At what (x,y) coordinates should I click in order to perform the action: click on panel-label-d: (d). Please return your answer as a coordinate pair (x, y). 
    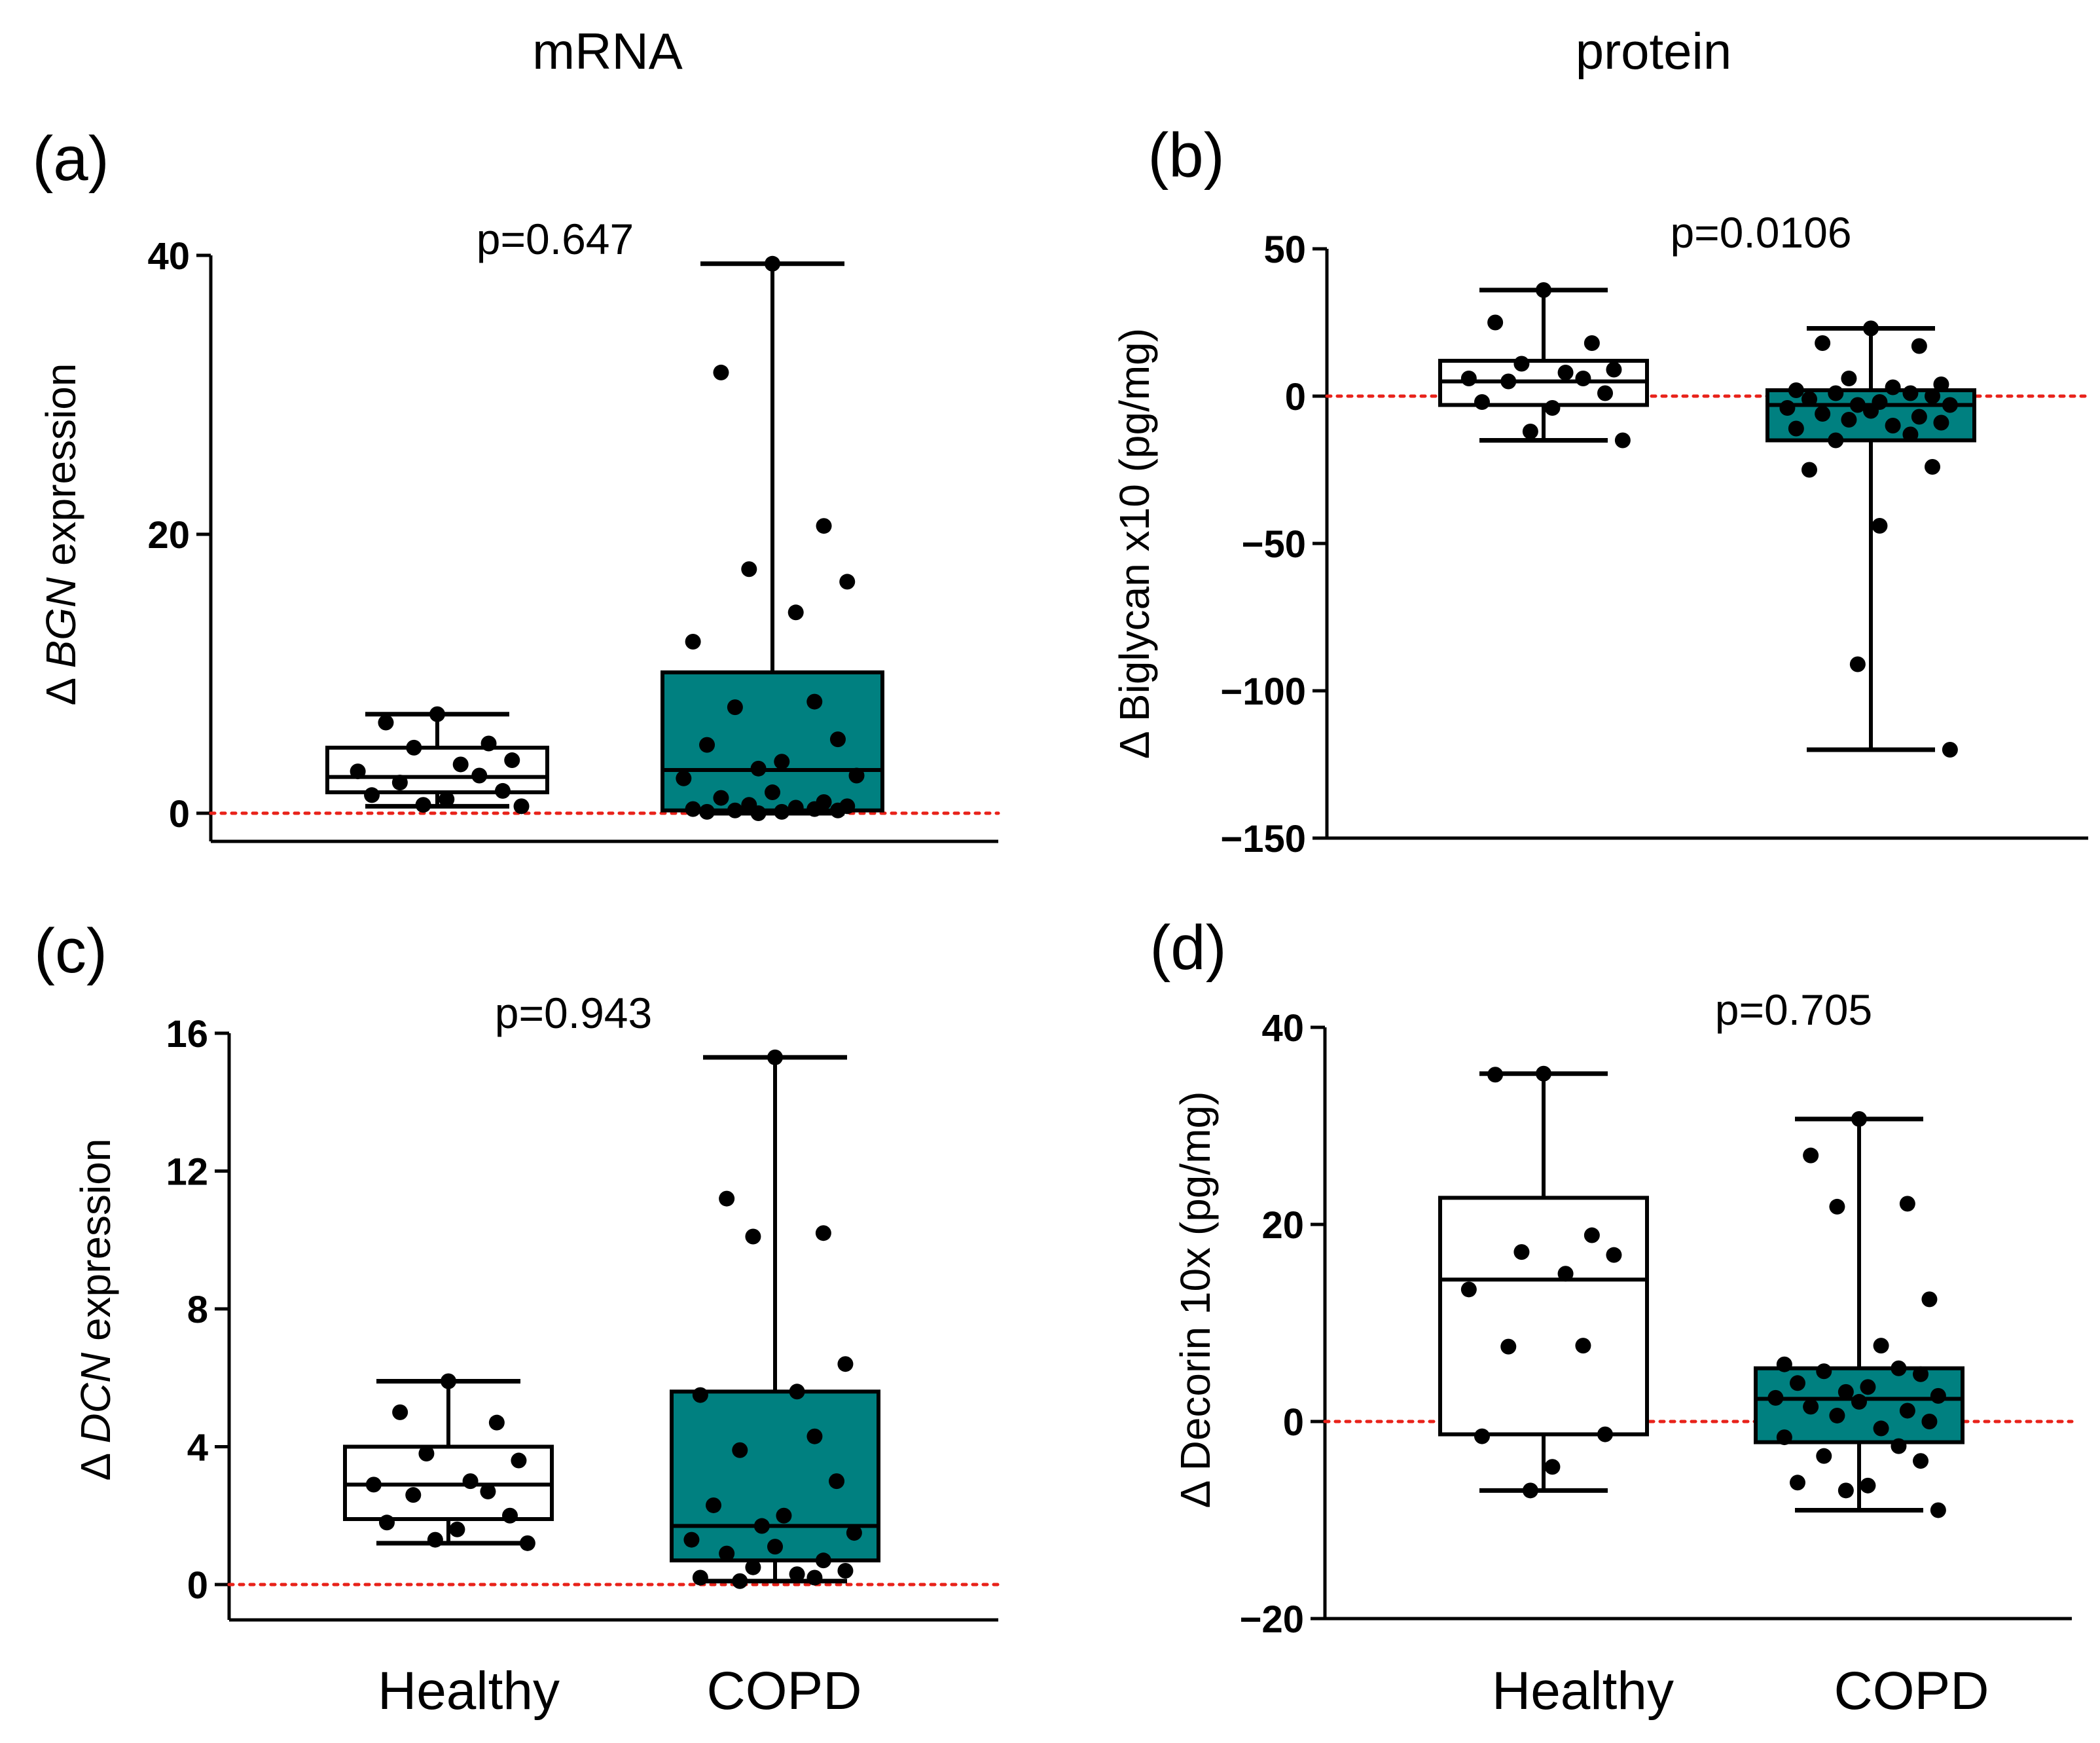
    Looking at the image, I should click on (1188, 948).